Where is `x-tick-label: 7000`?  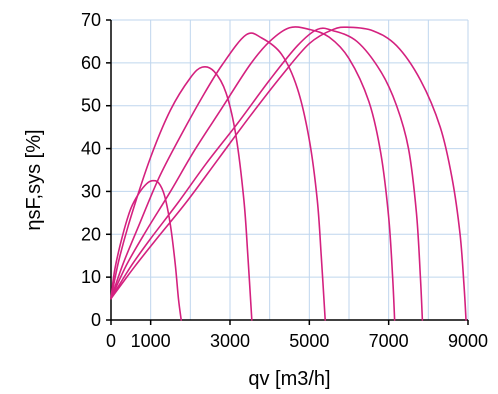
x-tick-label: 7000 is located at coordinates (389, 341).